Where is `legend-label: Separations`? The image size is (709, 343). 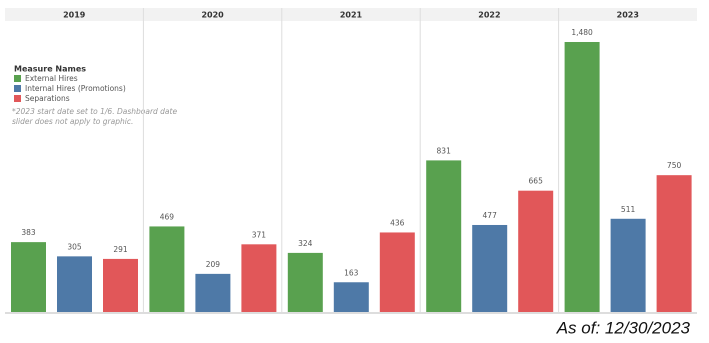
legend-label: Separations is located at coordinates (47, 98).